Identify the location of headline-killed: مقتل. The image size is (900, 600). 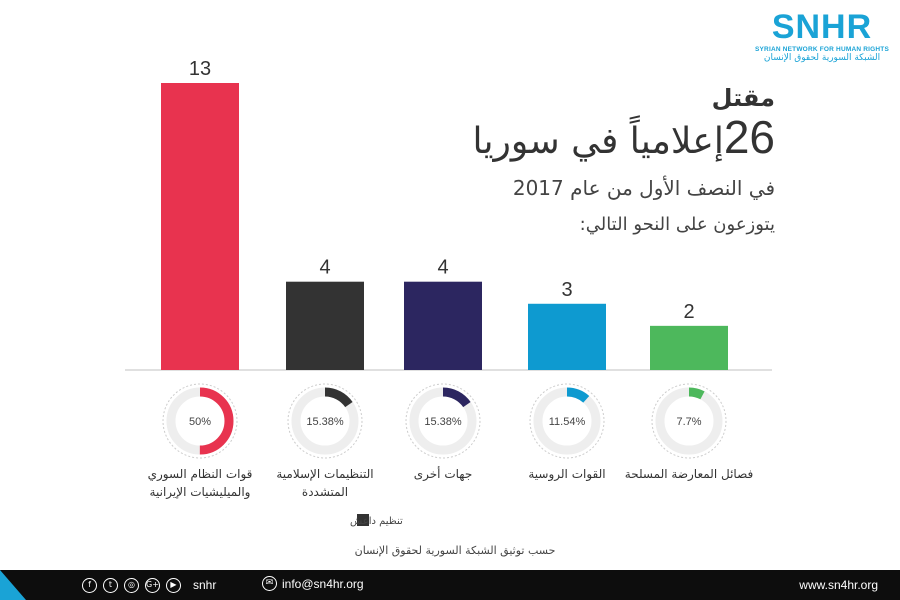
(743, 98).